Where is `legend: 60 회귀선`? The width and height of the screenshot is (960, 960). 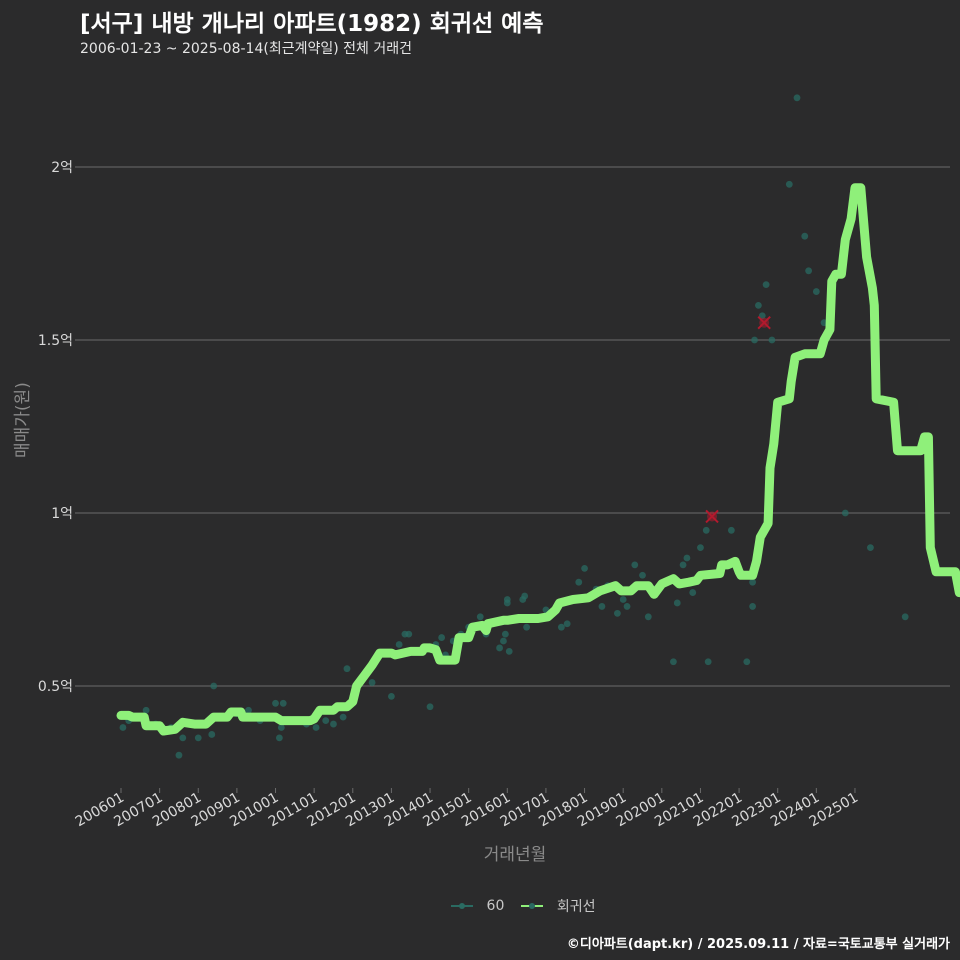
legend: 60 회귀선 is located at coordinates (480, 906).